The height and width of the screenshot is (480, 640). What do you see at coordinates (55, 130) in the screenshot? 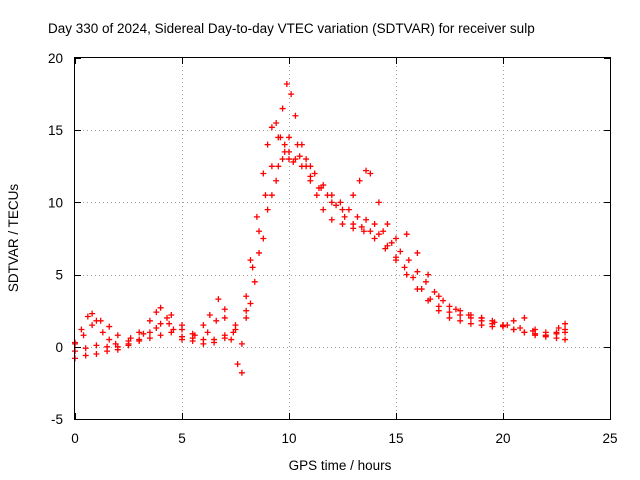
I see `y-tick-label: 15` at bounding box center [55, 130].